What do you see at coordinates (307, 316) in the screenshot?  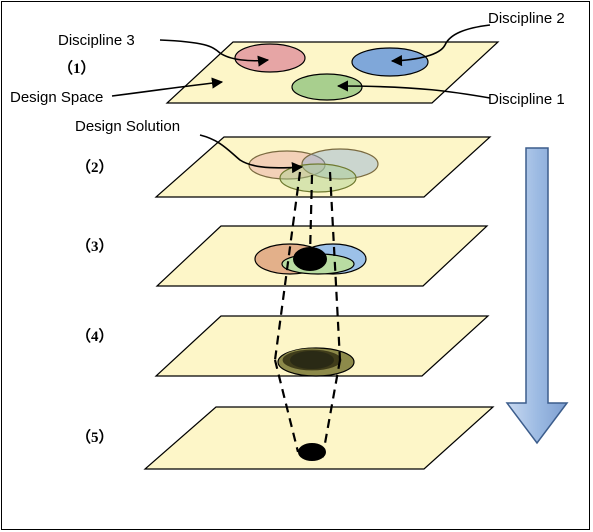 I see `convergence-funnel` at bounding box center [307, 316].